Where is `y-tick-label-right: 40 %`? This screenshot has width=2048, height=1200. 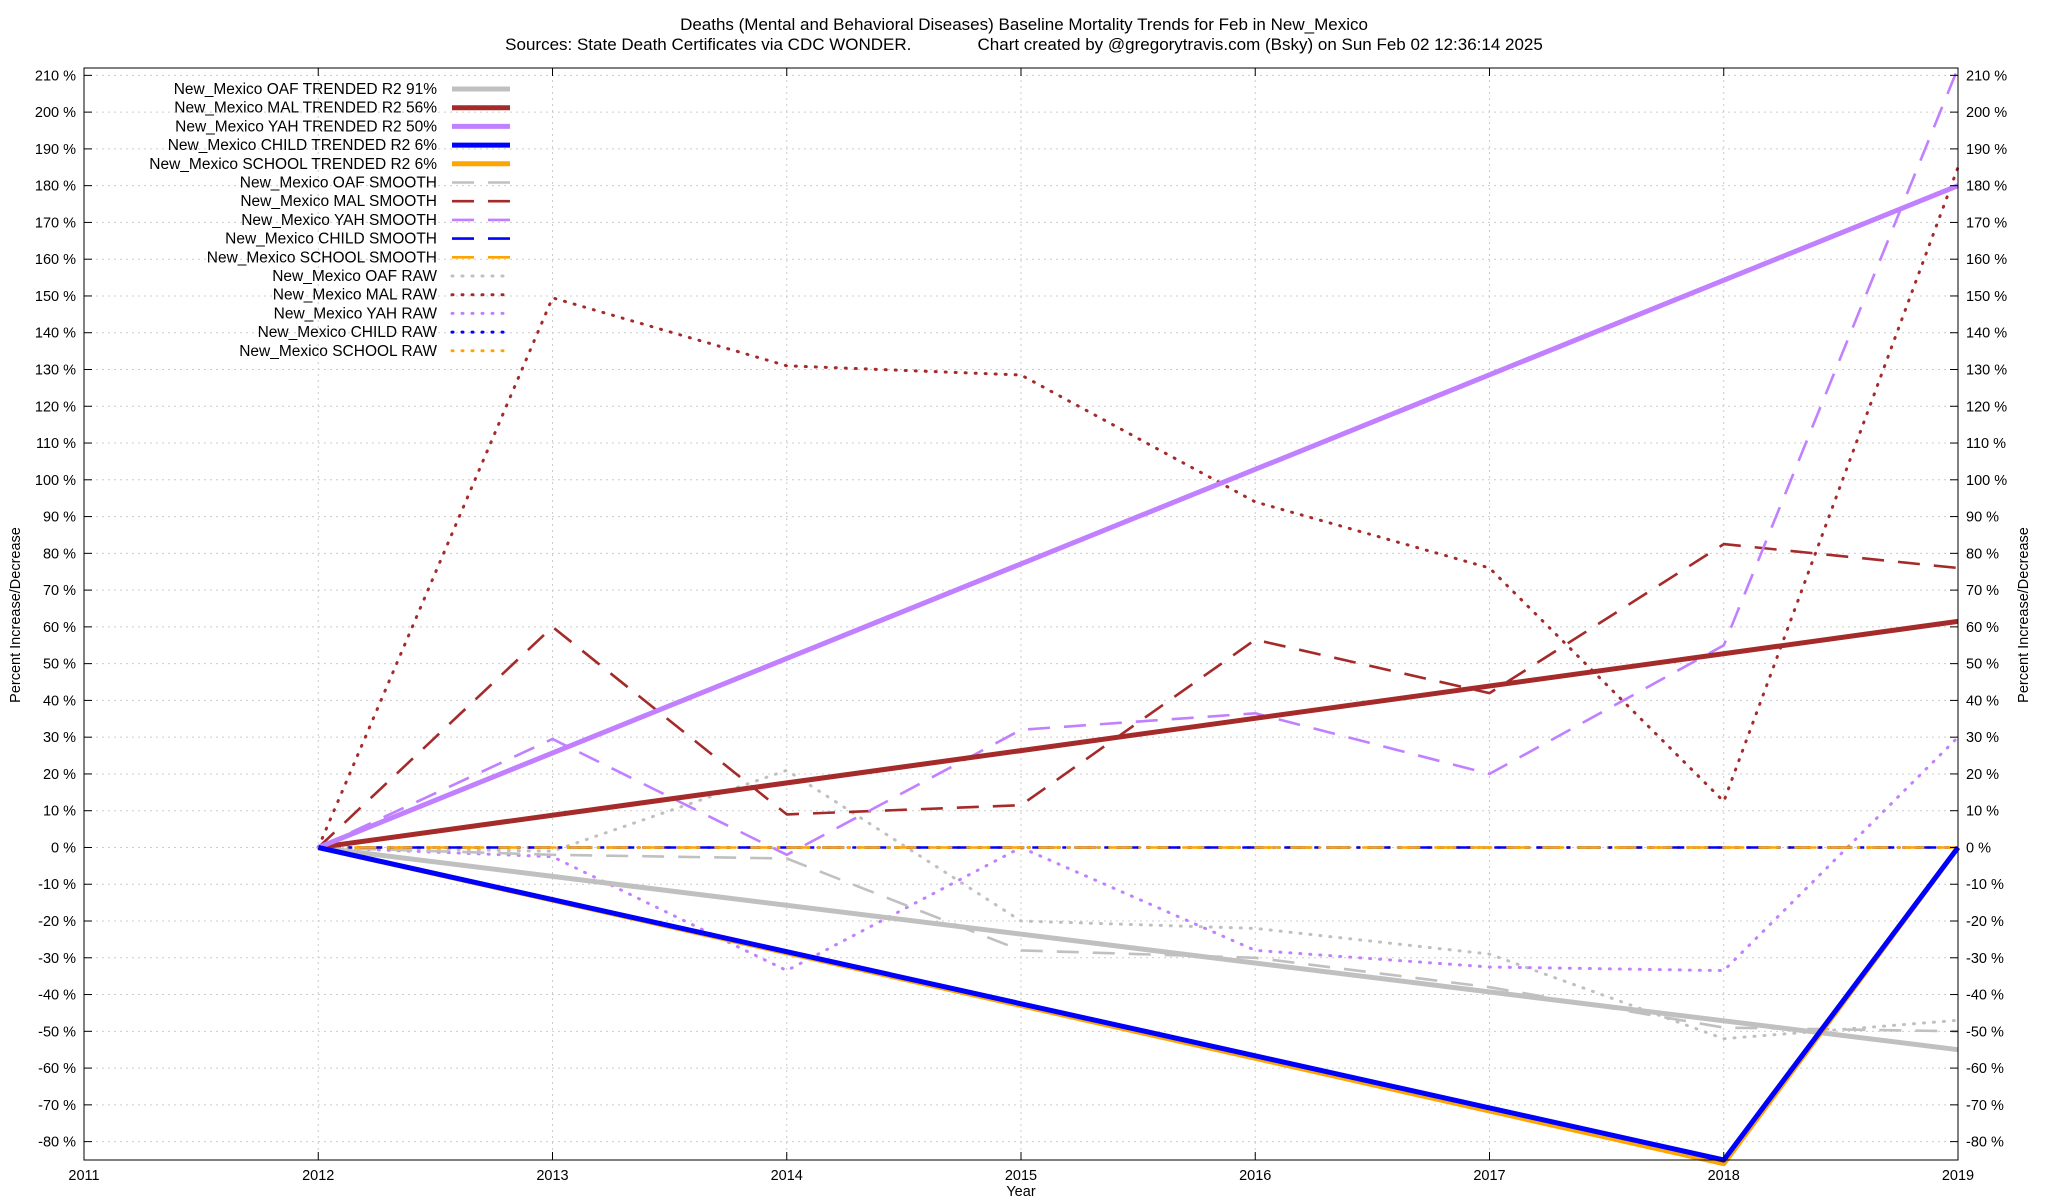 y-tick-label-right: 40 % is located at coordinates (1982, 701).